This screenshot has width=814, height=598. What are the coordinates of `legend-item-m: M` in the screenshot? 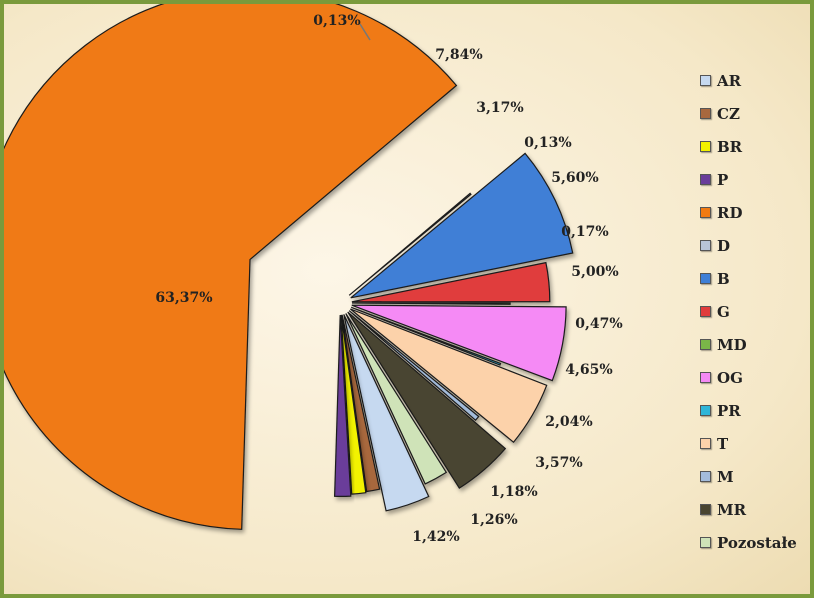 It's located at (755, 476).